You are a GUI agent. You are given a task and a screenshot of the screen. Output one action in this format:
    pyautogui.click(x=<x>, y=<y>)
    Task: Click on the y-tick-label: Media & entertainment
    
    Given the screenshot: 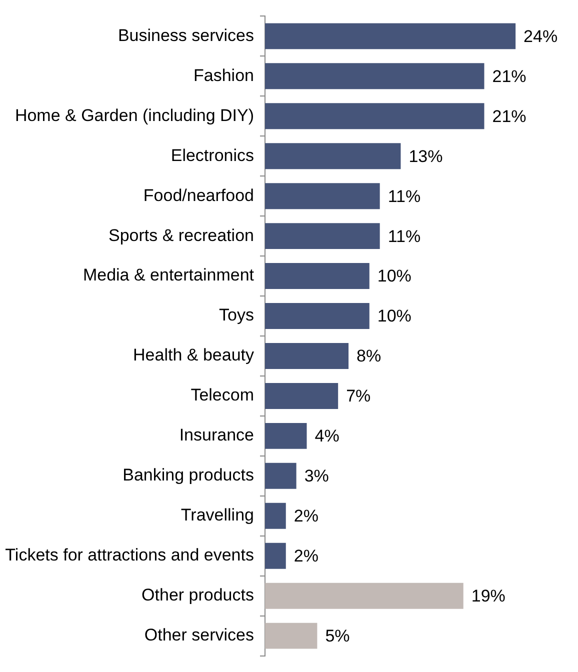 What is the action you would take?
    pyautogui.click(x=168, y=275)
    